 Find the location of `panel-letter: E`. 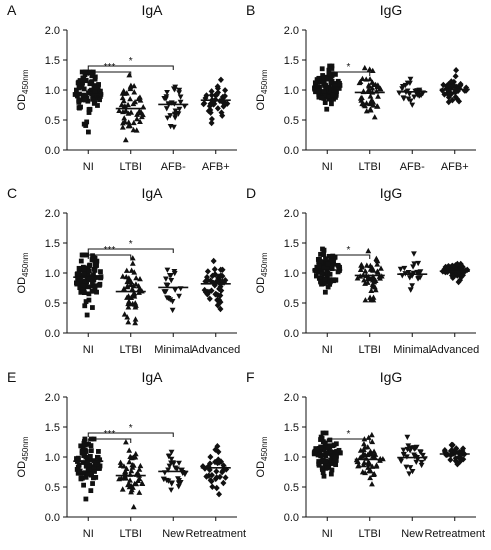

panel-letter: E is located at coordinates (11, 377).